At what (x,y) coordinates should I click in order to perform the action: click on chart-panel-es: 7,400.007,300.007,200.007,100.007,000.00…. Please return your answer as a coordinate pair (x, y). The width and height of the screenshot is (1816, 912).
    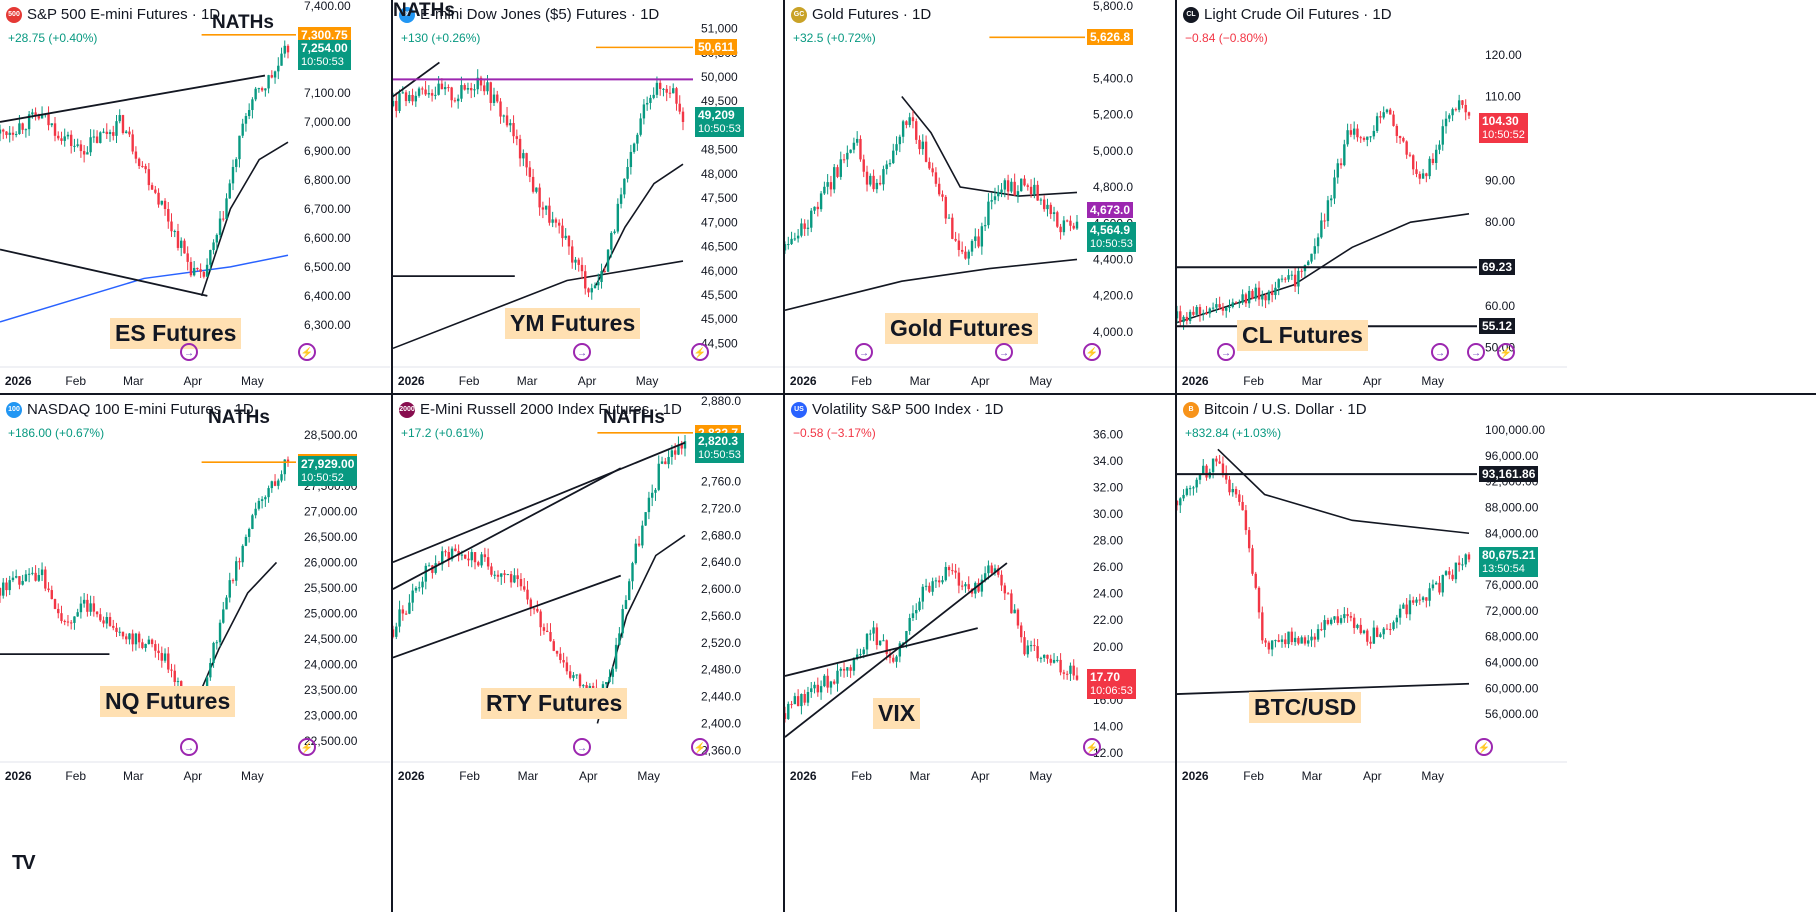
    Looking at the image, I should click on (195, 196).